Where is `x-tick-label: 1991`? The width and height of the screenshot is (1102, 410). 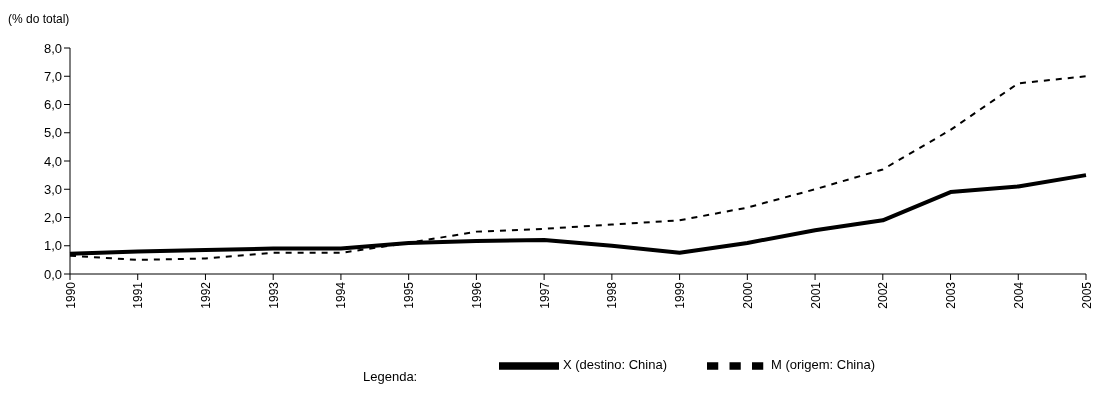
x-tick-label: 1991 is located at coordinates (138, 295).